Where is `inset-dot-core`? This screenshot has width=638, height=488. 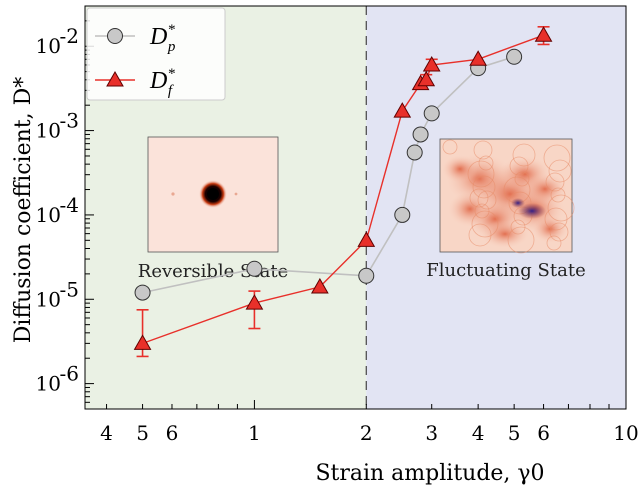 inset-dot-core is located at coordinates (213, 194).